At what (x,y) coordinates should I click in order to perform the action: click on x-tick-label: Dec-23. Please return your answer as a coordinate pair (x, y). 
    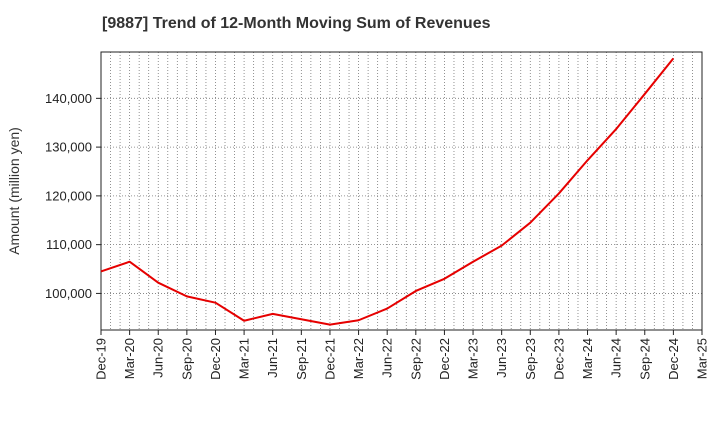
    Looking at the image, I should click on (558, 359).